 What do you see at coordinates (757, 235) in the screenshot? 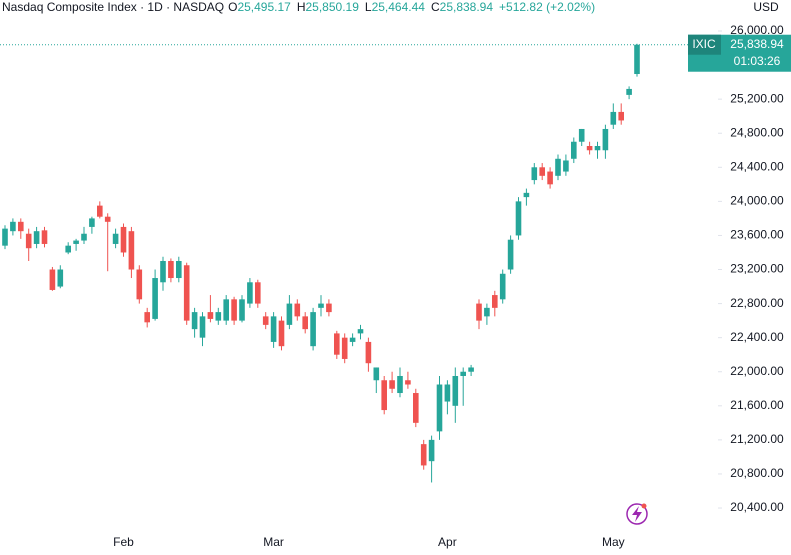
I see `y-tick-label: 23,600.00` at bounding box center [757, 235].